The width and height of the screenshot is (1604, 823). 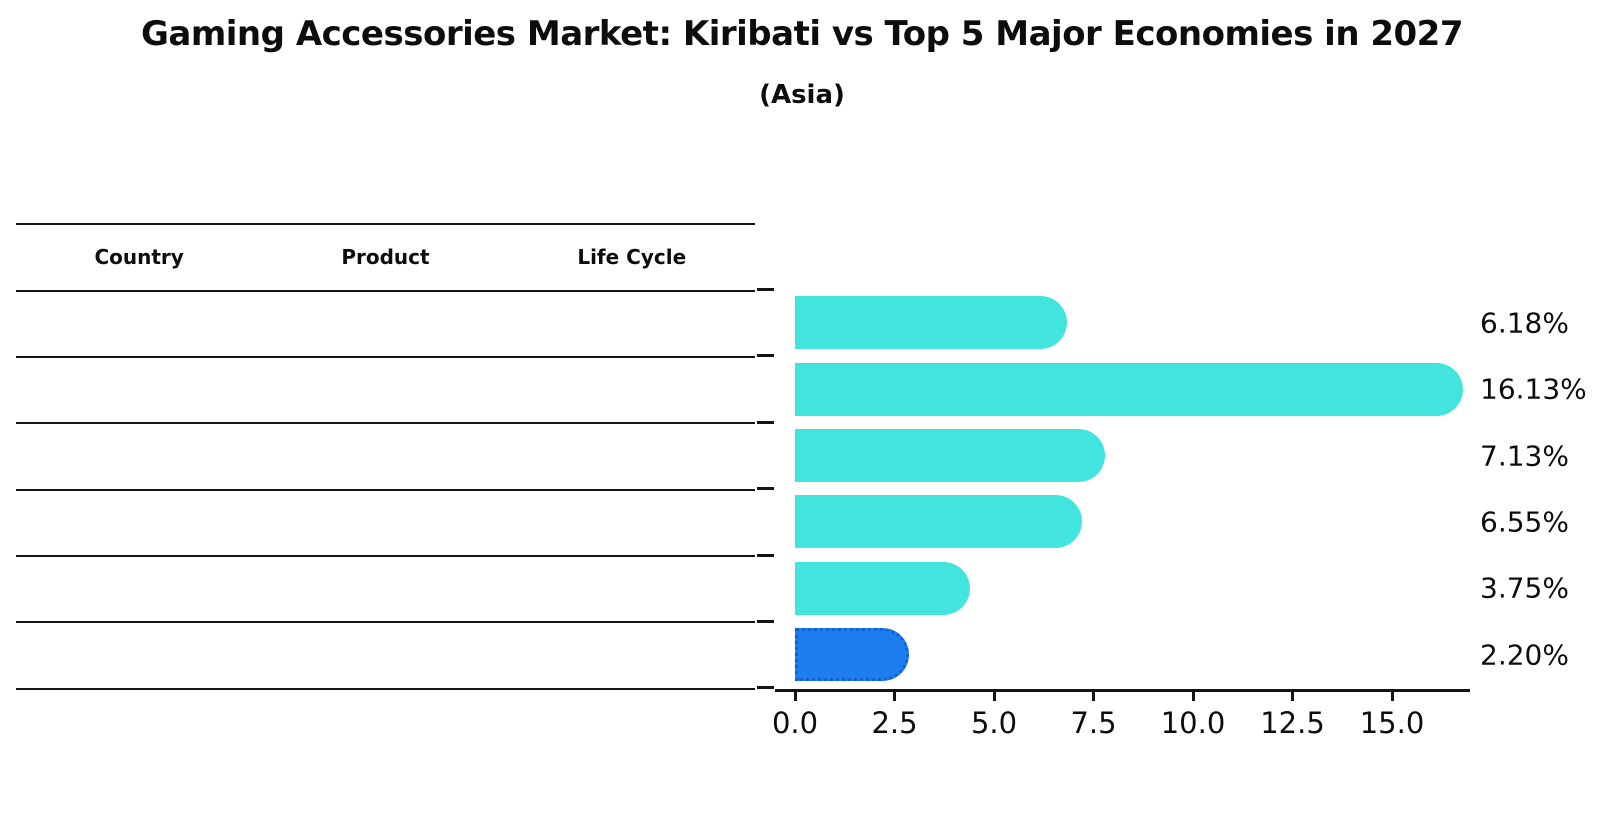 I want to click on bar-value-label: 3.75%, so click(x=1524, y=588).